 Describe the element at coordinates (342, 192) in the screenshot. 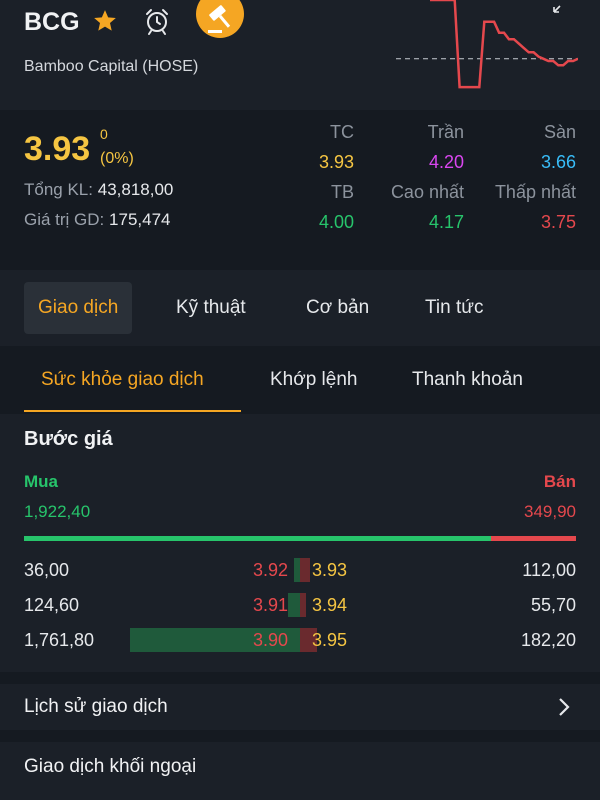

I see `stat-label-tb: TB` at that location.